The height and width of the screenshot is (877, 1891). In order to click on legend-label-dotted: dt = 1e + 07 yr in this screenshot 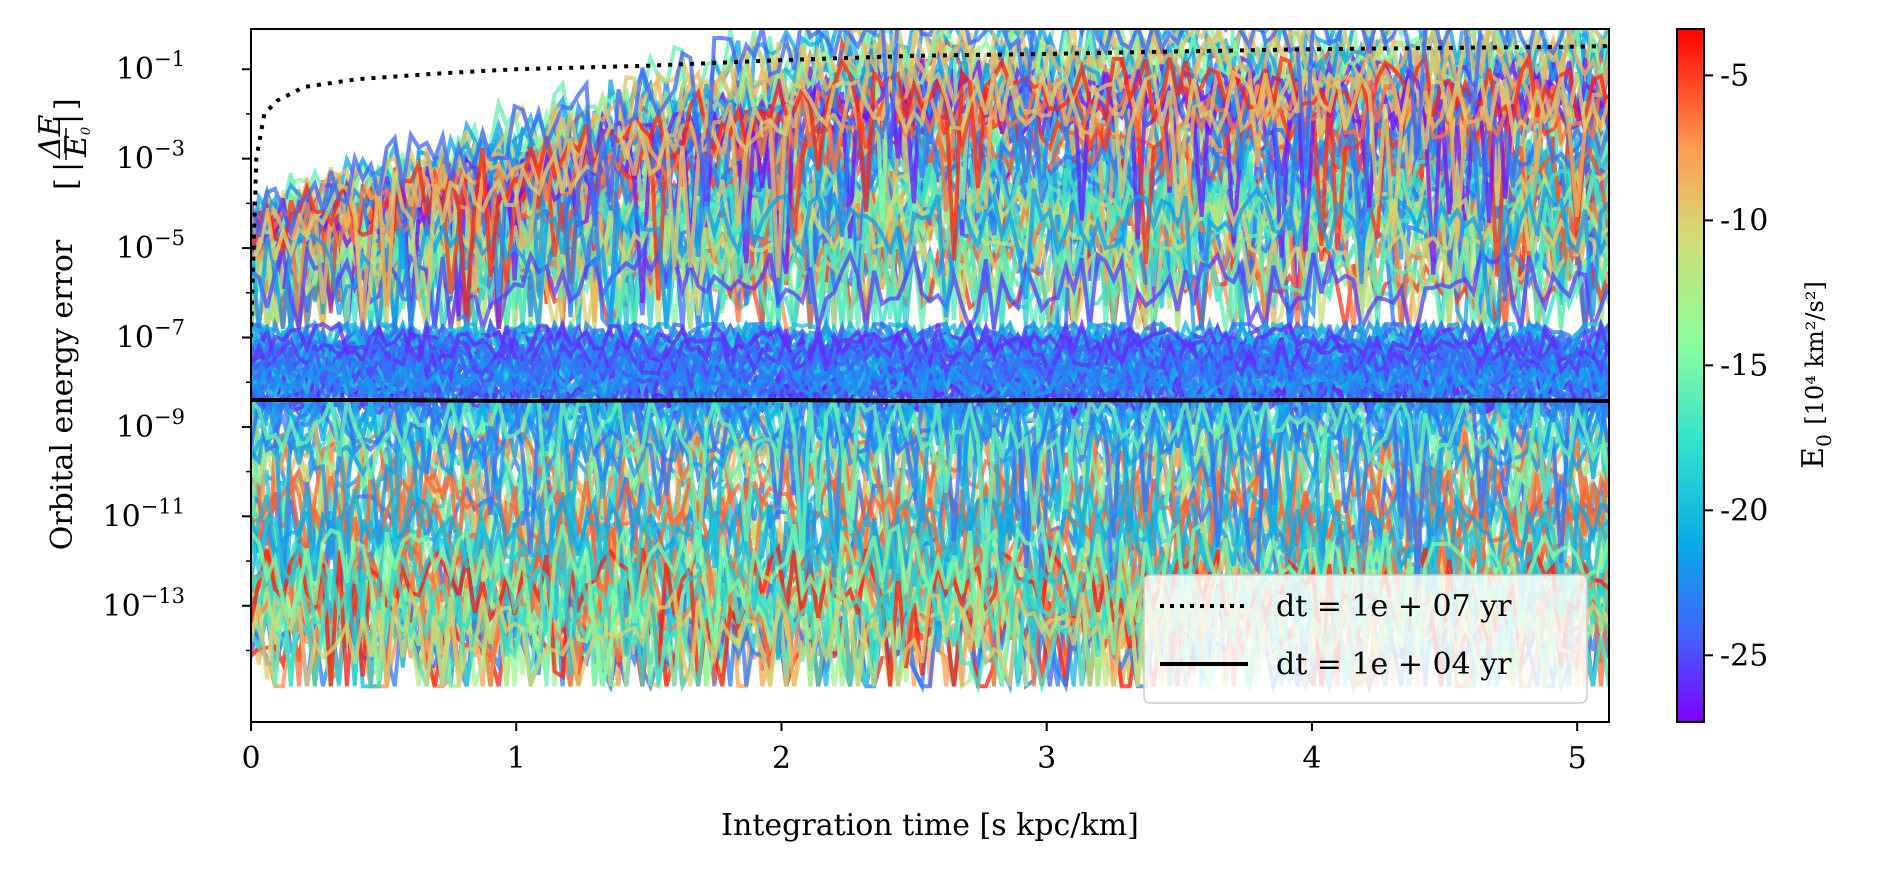, I will do `click(1394, 606)`.